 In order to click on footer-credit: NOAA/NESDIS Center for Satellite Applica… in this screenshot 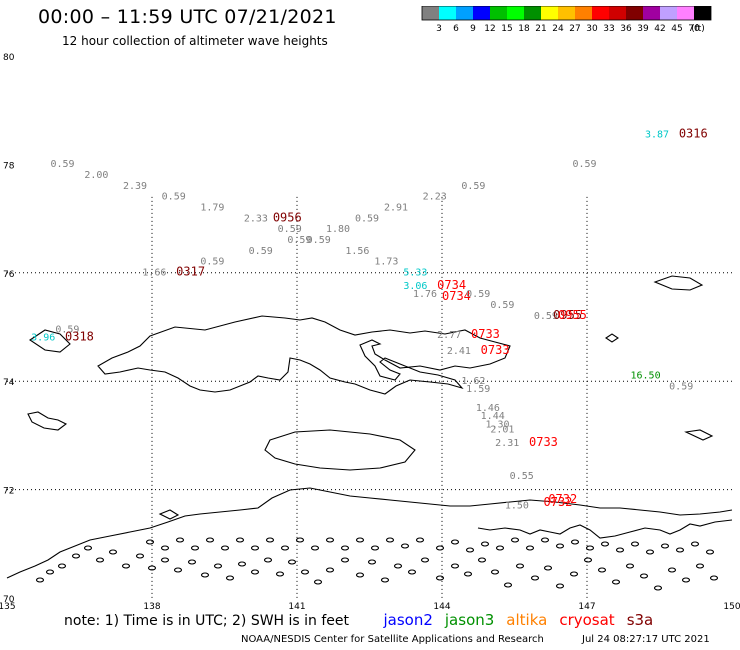, I will do `click(392, 639)`.